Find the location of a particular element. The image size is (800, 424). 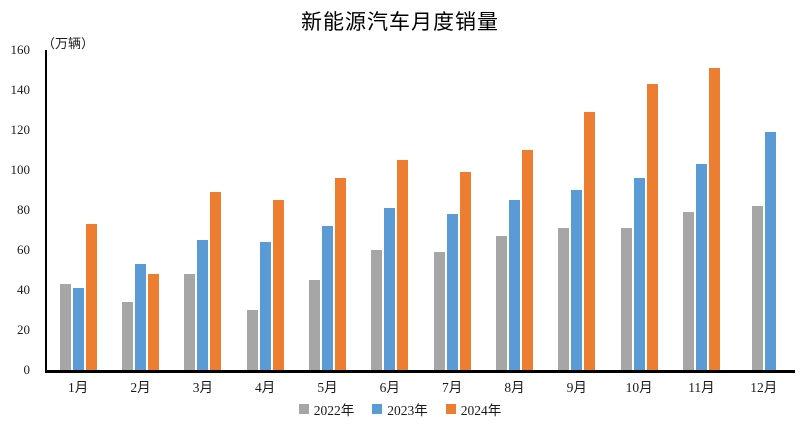

bar-2023年-11月 is located at coordinates (701, 267).